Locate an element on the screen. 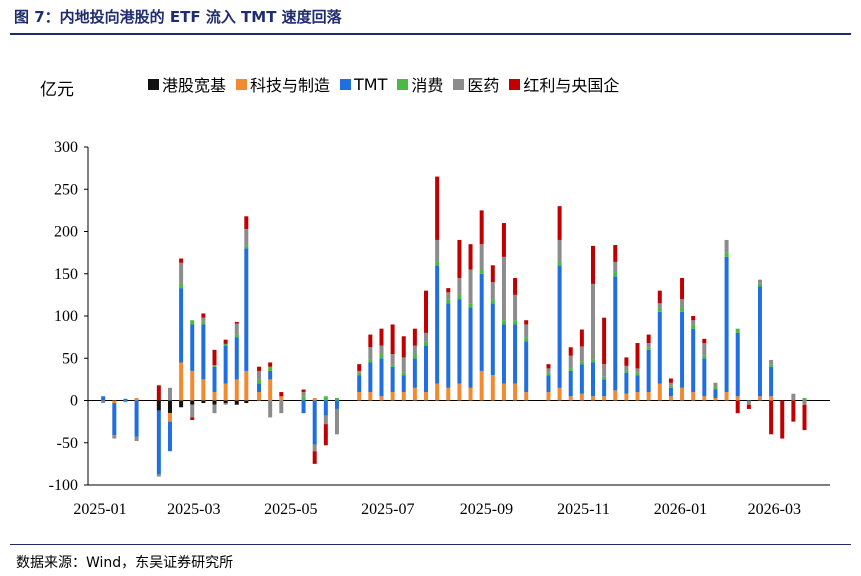 The image size is (861, 576). legend-swatch is located at coordinates (242, 84).